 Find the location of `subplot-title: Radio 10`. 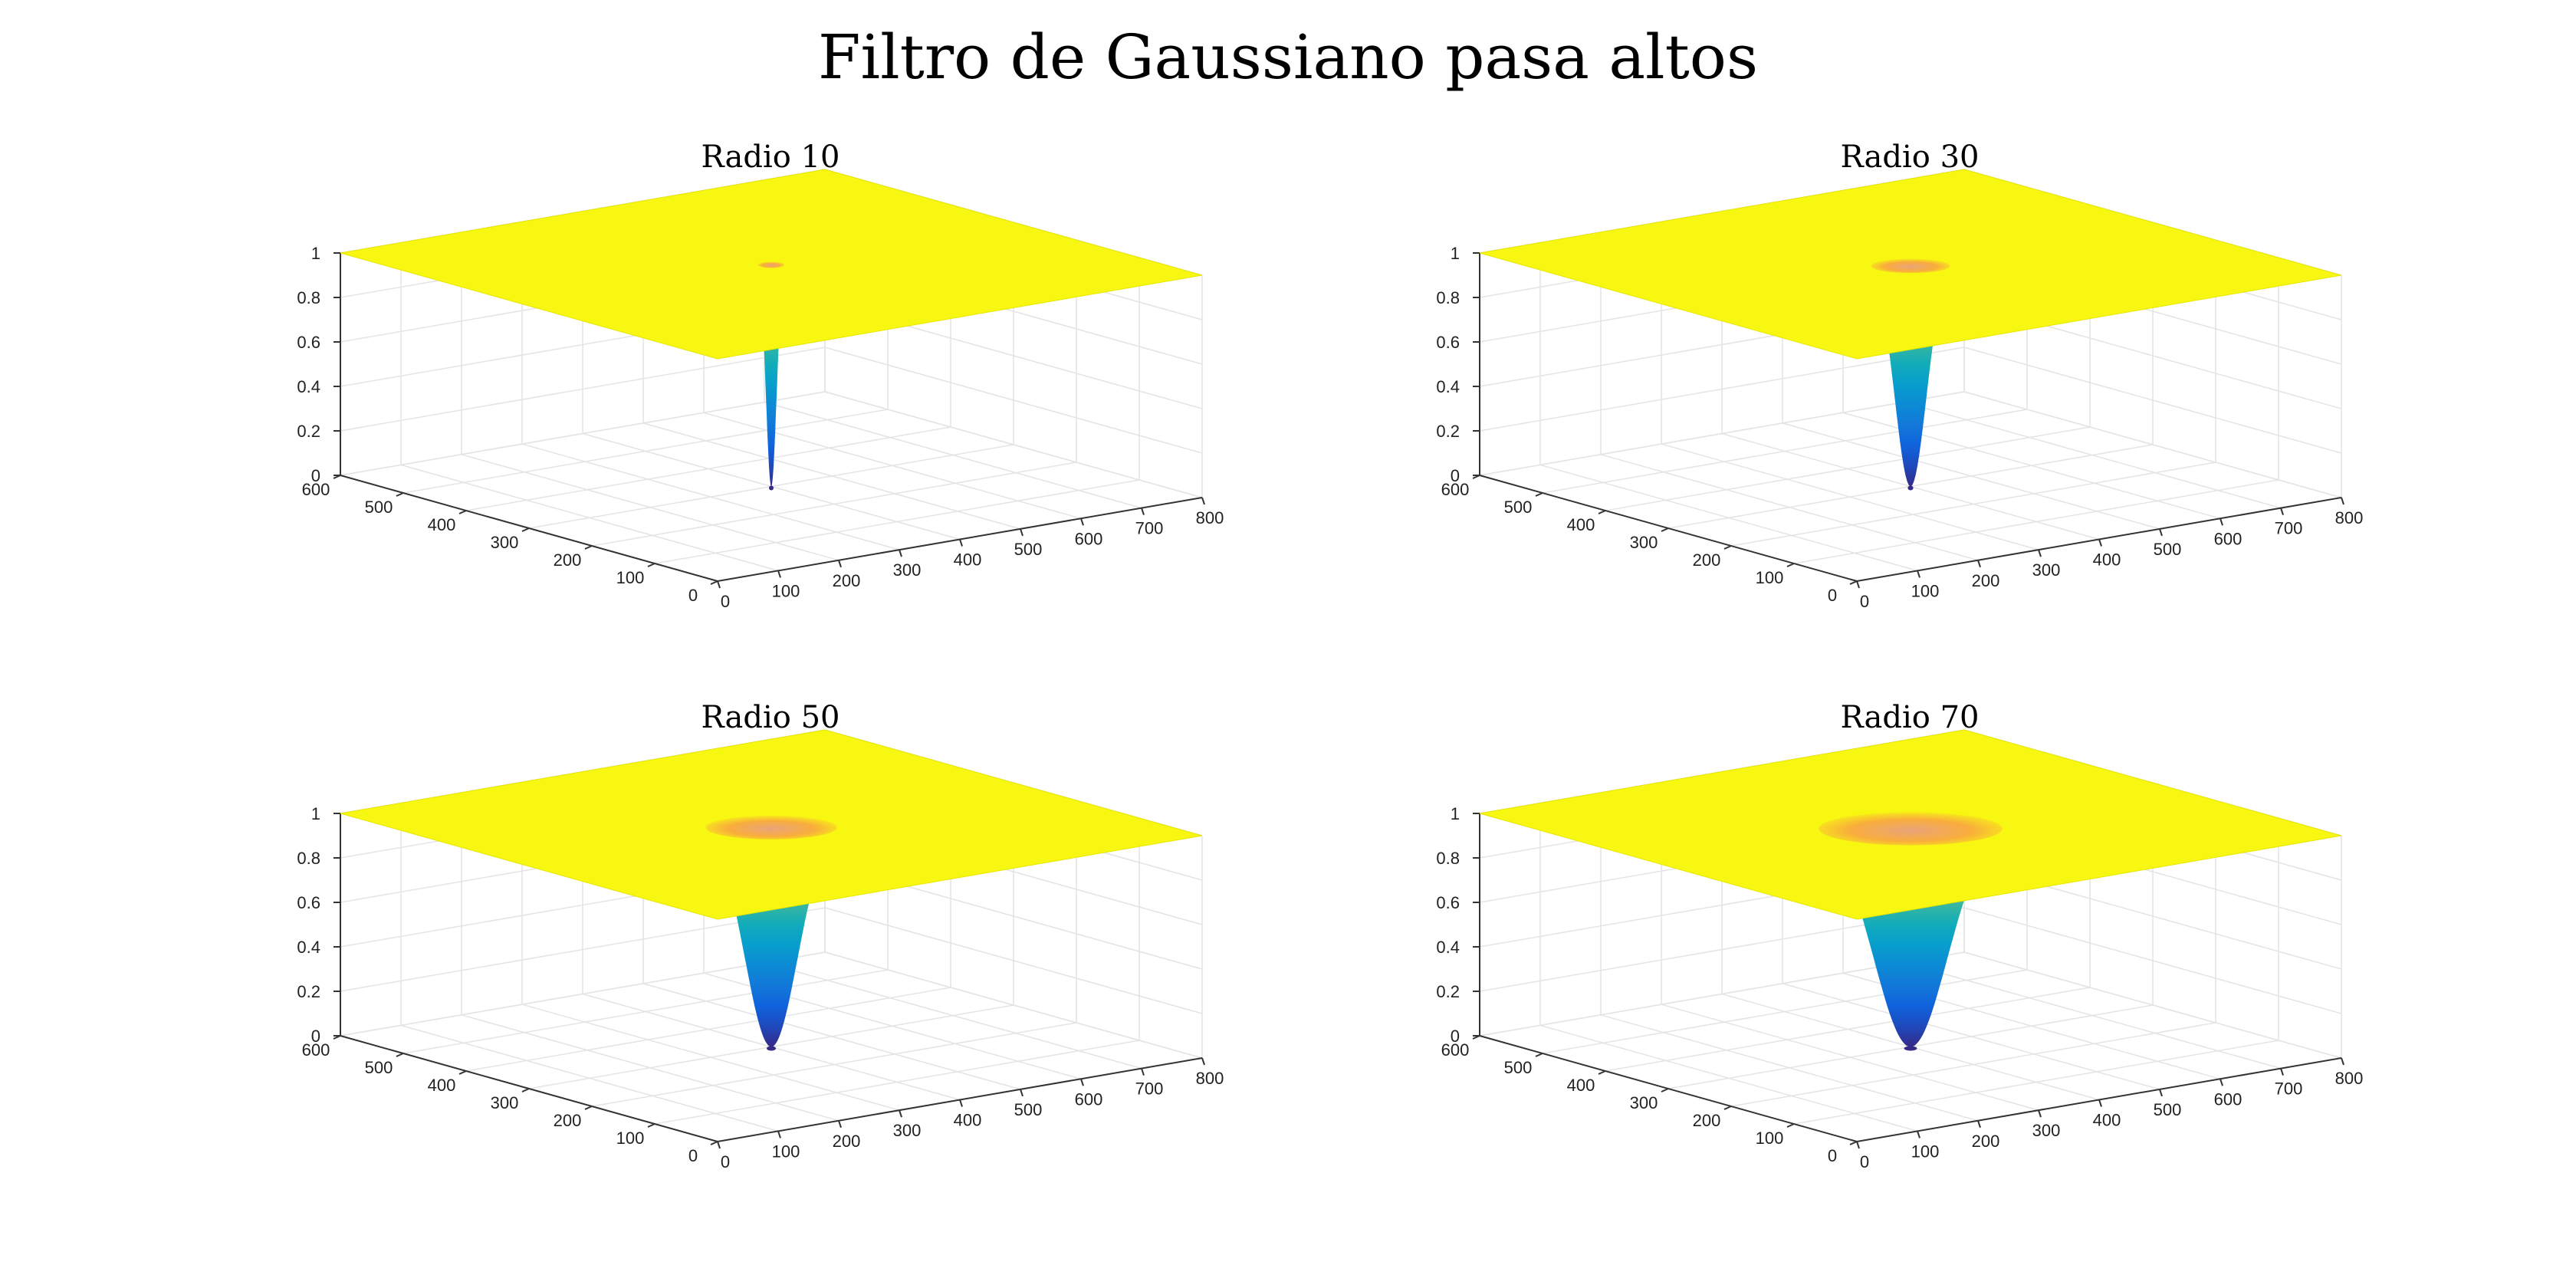

subplot-title: Radio 10 is located at coordinates (771, 157).